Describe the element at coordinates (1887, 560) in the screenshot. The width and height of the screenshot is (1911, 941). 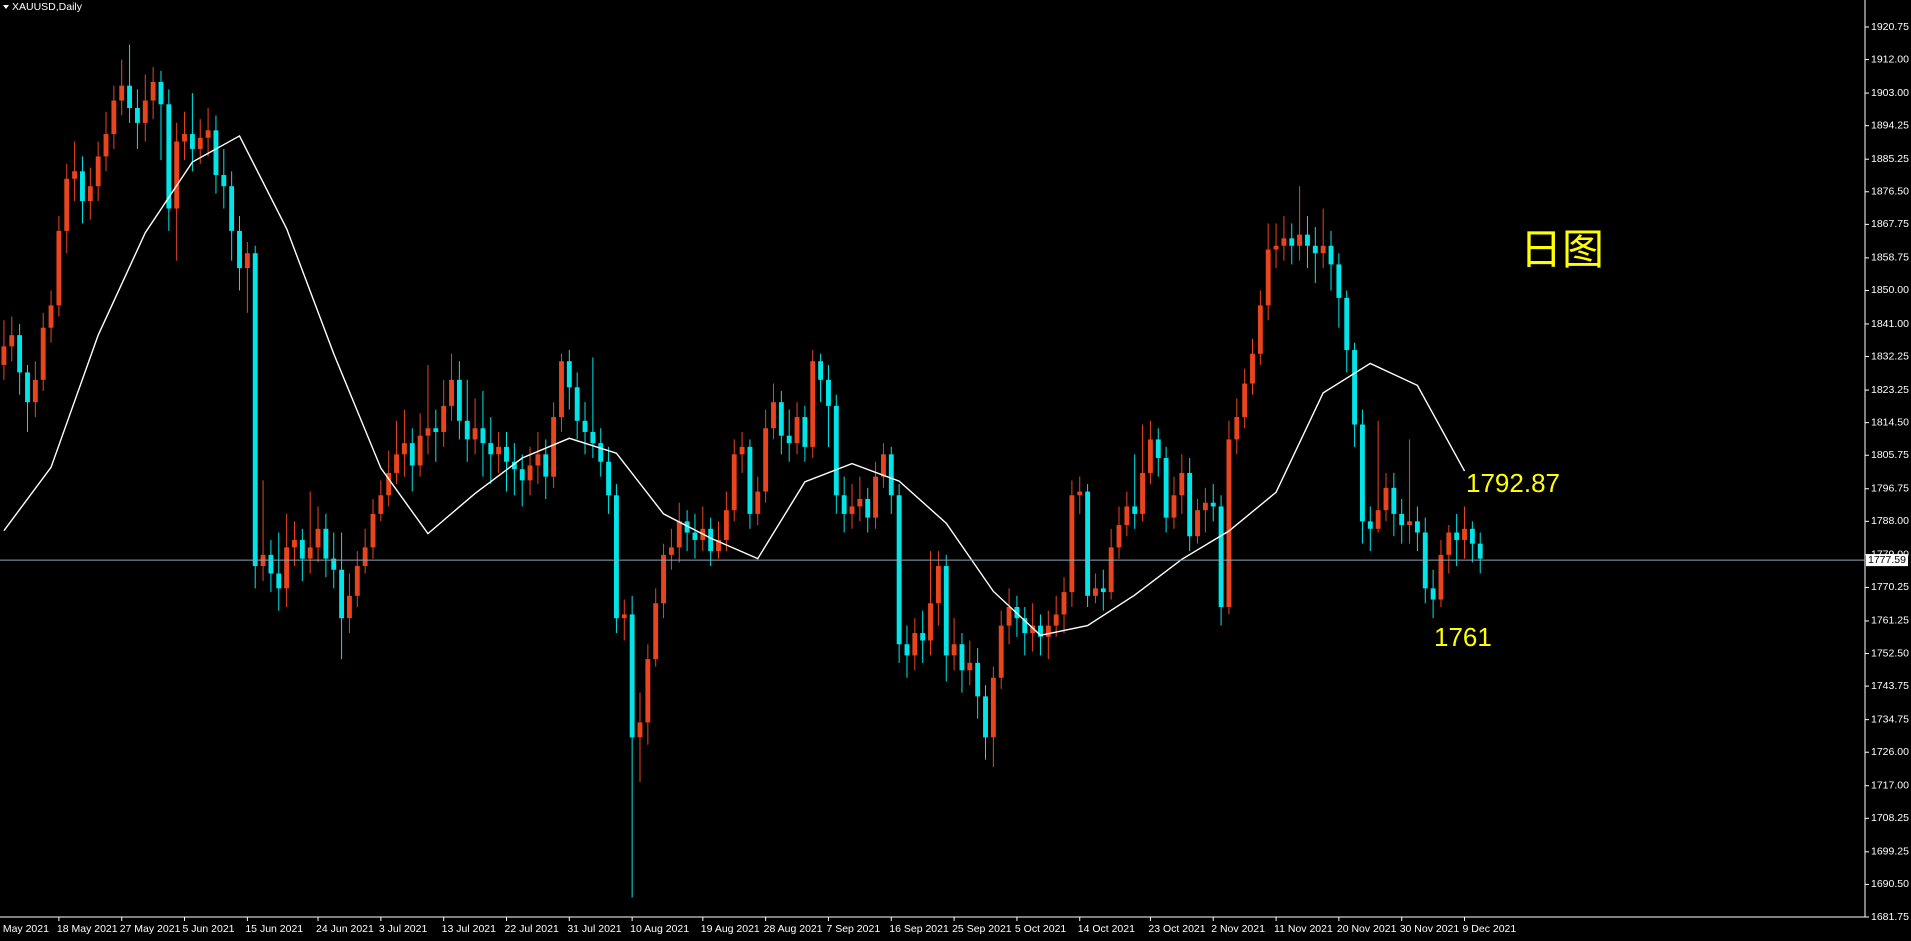
I see `current-price-label: 1777.59` at that location.